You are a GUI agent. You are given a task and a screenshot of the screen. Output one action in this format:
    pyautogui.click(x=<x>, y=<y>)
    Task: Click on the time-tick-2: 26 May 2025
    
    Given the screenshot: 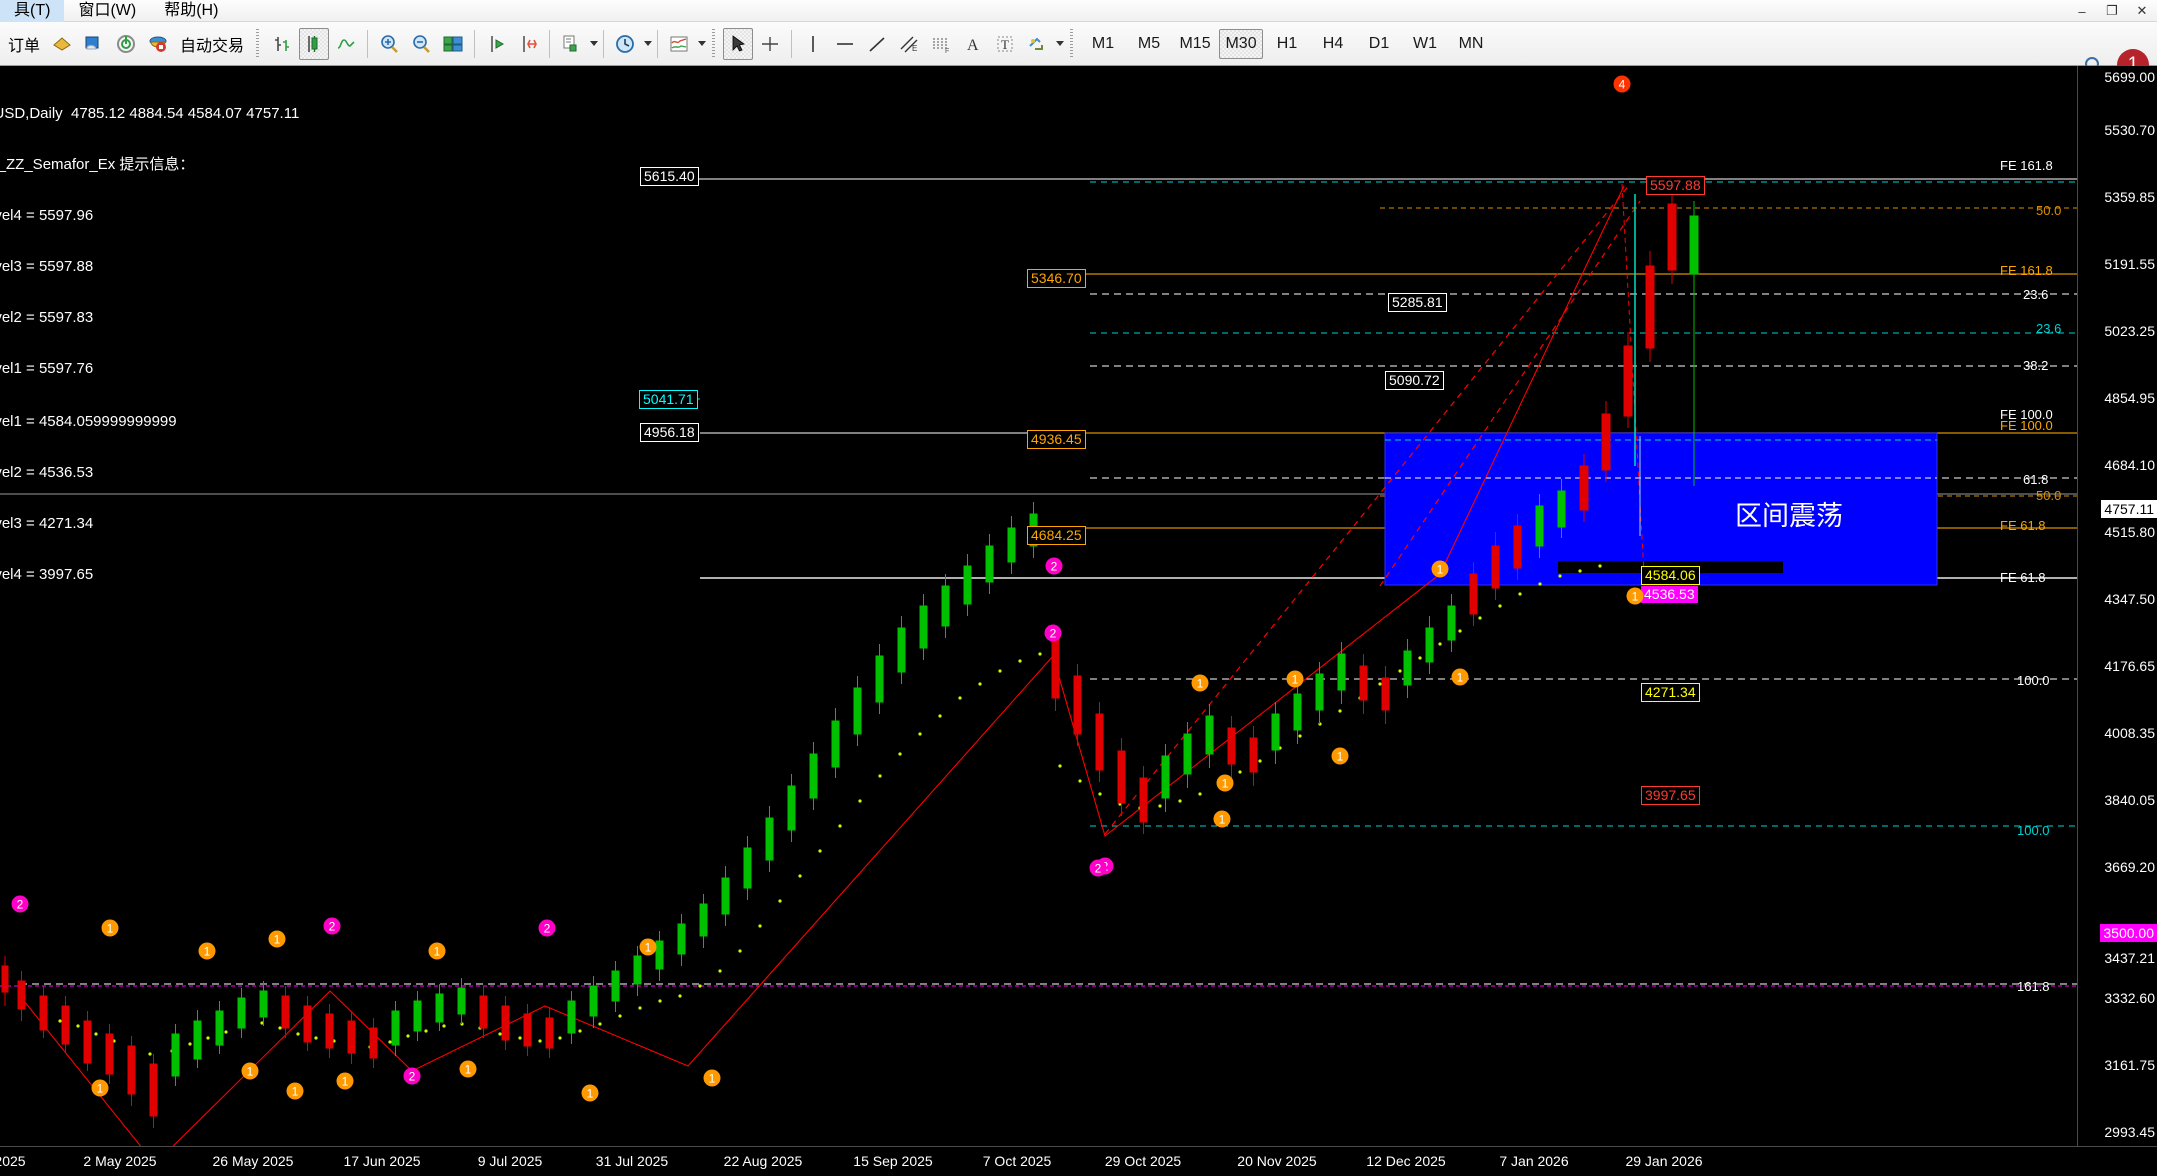 What is the action you would take?
    pyautogui.click(x=253, y=1161)
    